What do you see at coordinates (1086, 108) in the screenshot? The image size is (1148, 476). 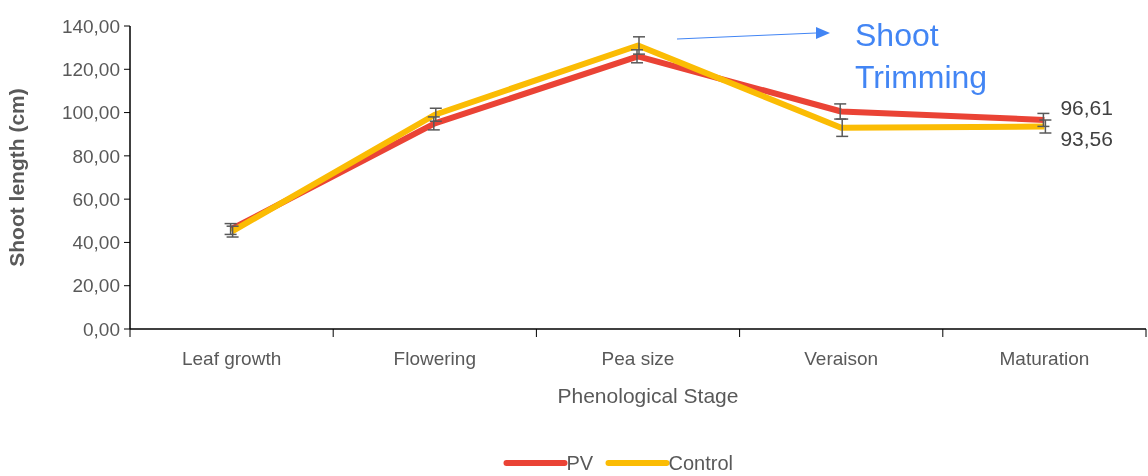 I see `data-label: 96,61` at bounding box center [1086, 108].